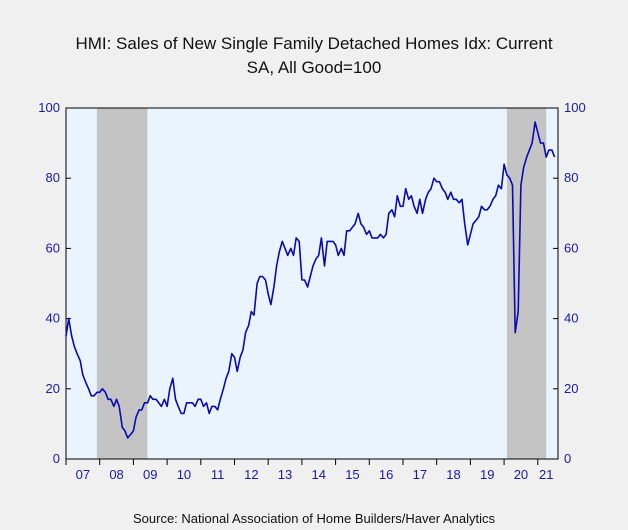 This screenshot has width=628, height=530. Describe the element at coordinates (53, 247) in the screenshot. I see `y-tick-label-left: 60` at that location.